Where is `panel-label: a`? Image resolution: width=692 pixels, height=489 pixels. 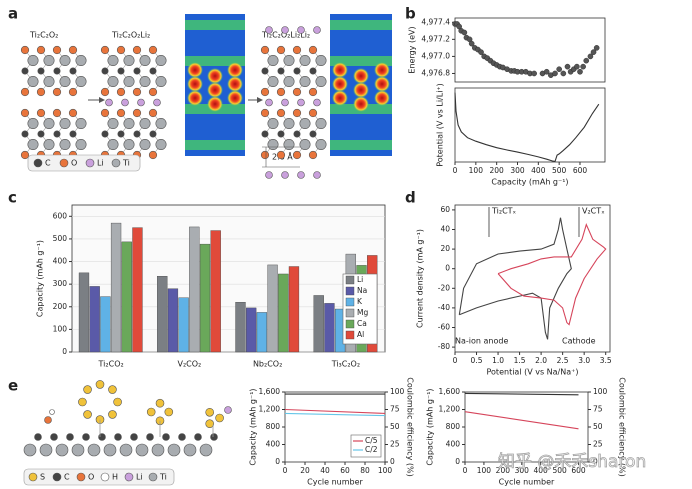 panel-label: a is located at coordinates (13, 14).